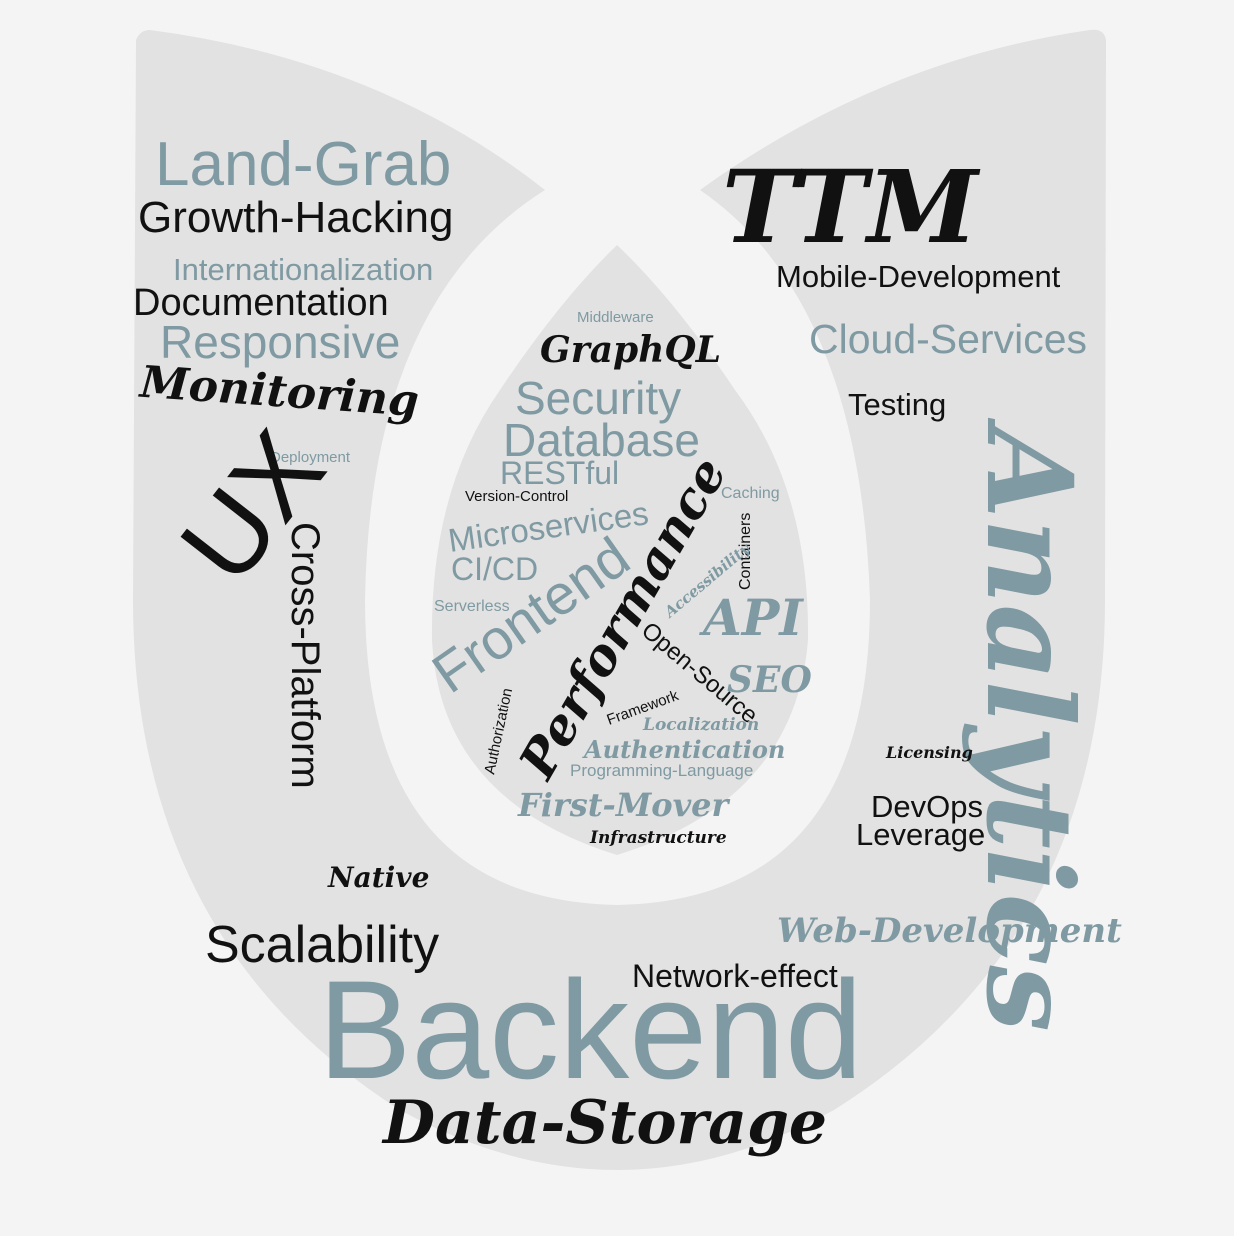 Image resolution: width=1234 pixels, height=1236 pixels. What do you see at coordinates (745, 551) in the screenshot?
I see `word-containers: Containers` at bounding box center [745, 551].